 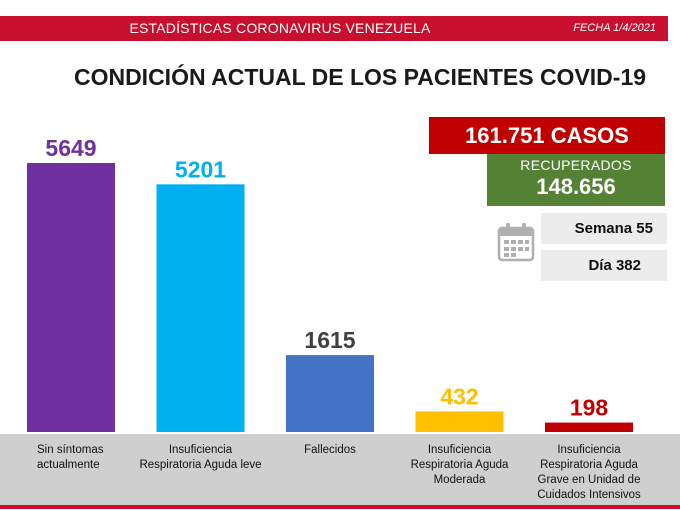 I want to click on recovered-label: RECUPERADOS, so click(x=576, y=165).